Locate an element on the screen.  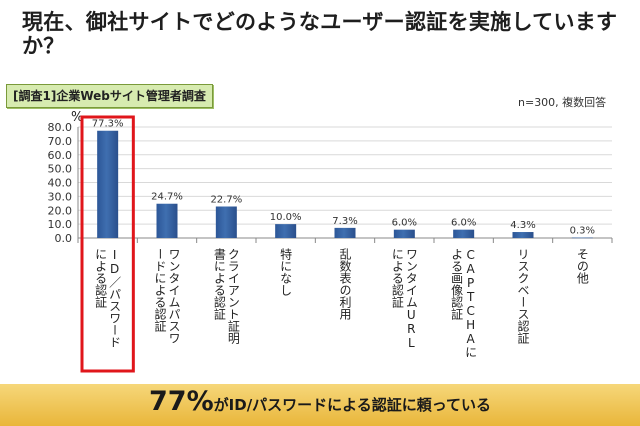
x-category-label-column: CAPTCHAに is located at coordinates (471, 303).